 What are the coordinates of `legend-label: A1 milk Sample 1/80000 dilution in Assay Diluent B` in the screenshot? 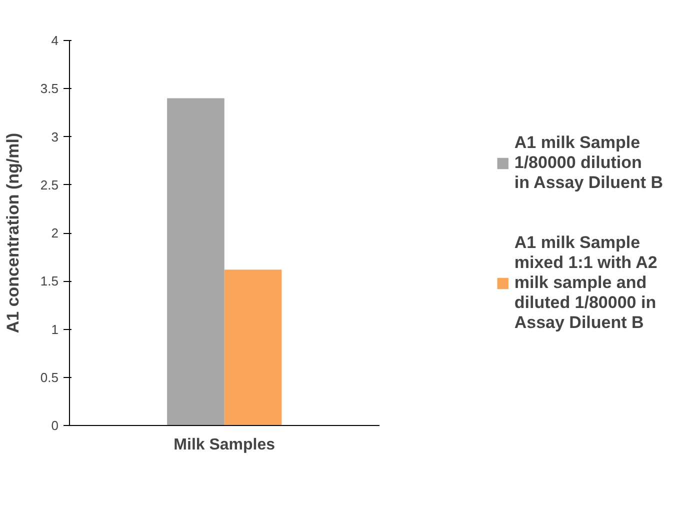 It's located at (588, 162).